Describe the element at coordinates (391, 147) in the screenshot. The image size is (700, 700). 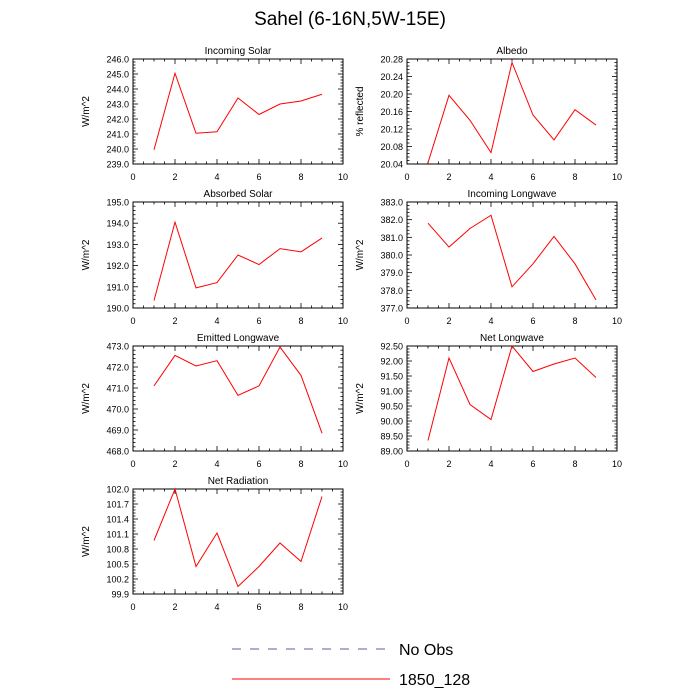
I see `y-tick-label: 20.08` at that location.